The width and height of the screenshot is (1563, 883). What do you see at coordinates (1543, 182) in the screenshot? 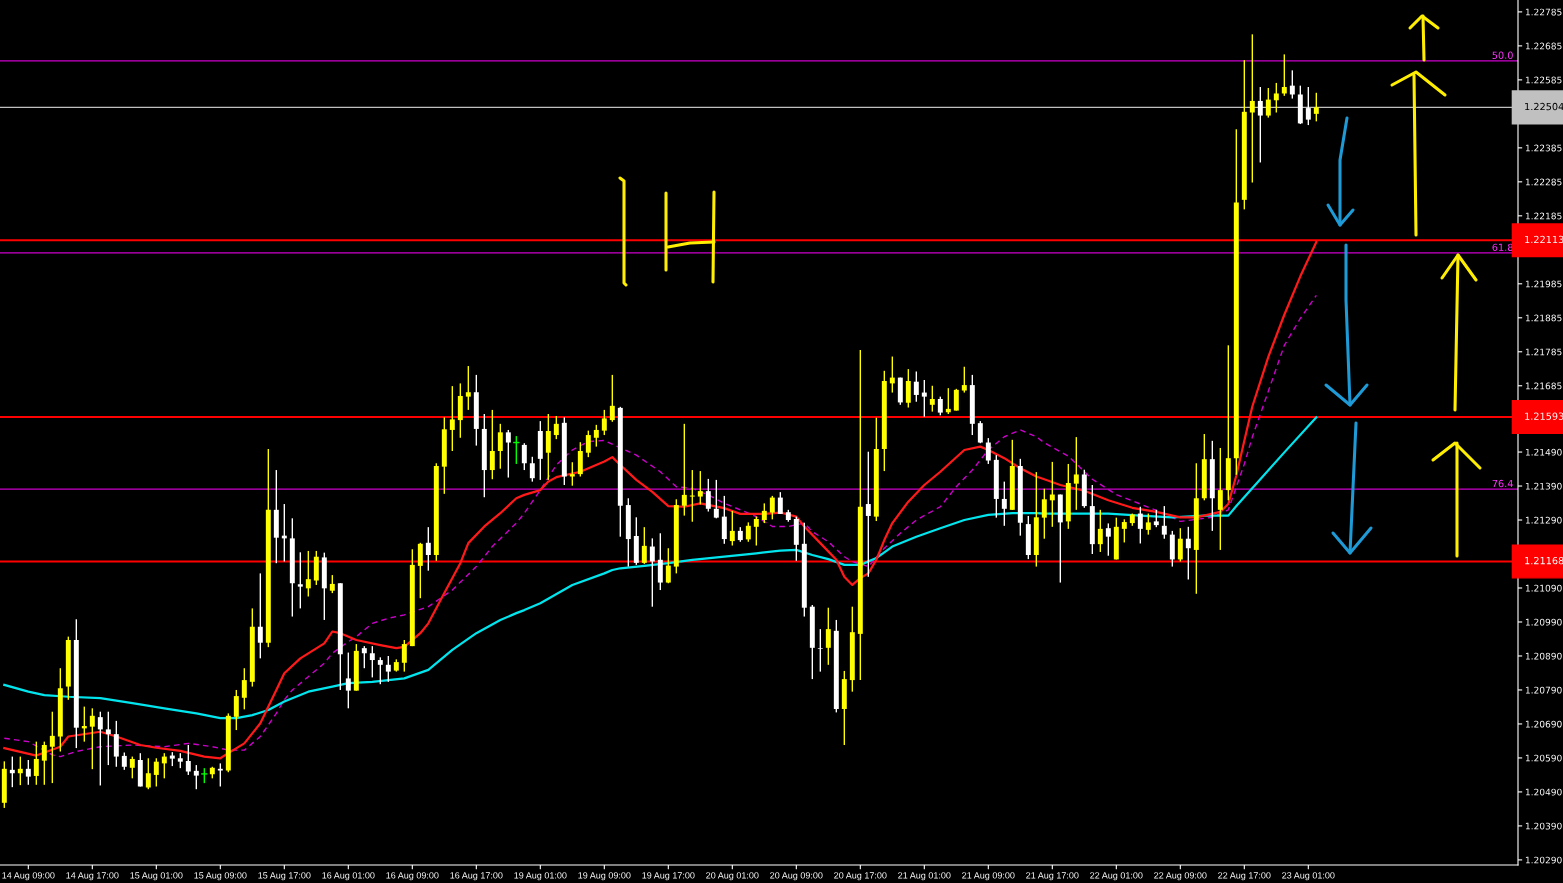
I see `y-tick-label: 1.22285` at bounding box center [1543, 182].